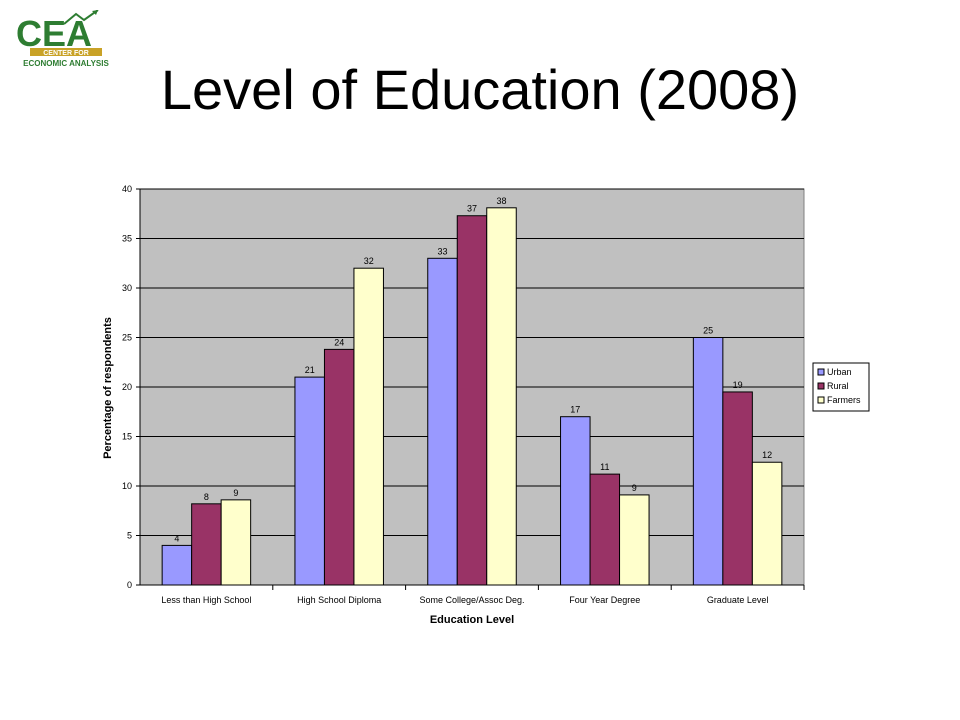 Image resolution: width=960 pixels, height=720 pixels. Describe the element at coordinates (501, 201) in the screenshot. I see `data-label: 38` at that location.